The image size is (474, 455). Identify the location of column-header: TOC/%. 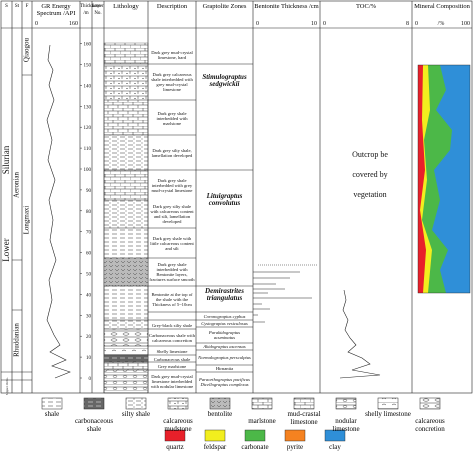
(366, 6).